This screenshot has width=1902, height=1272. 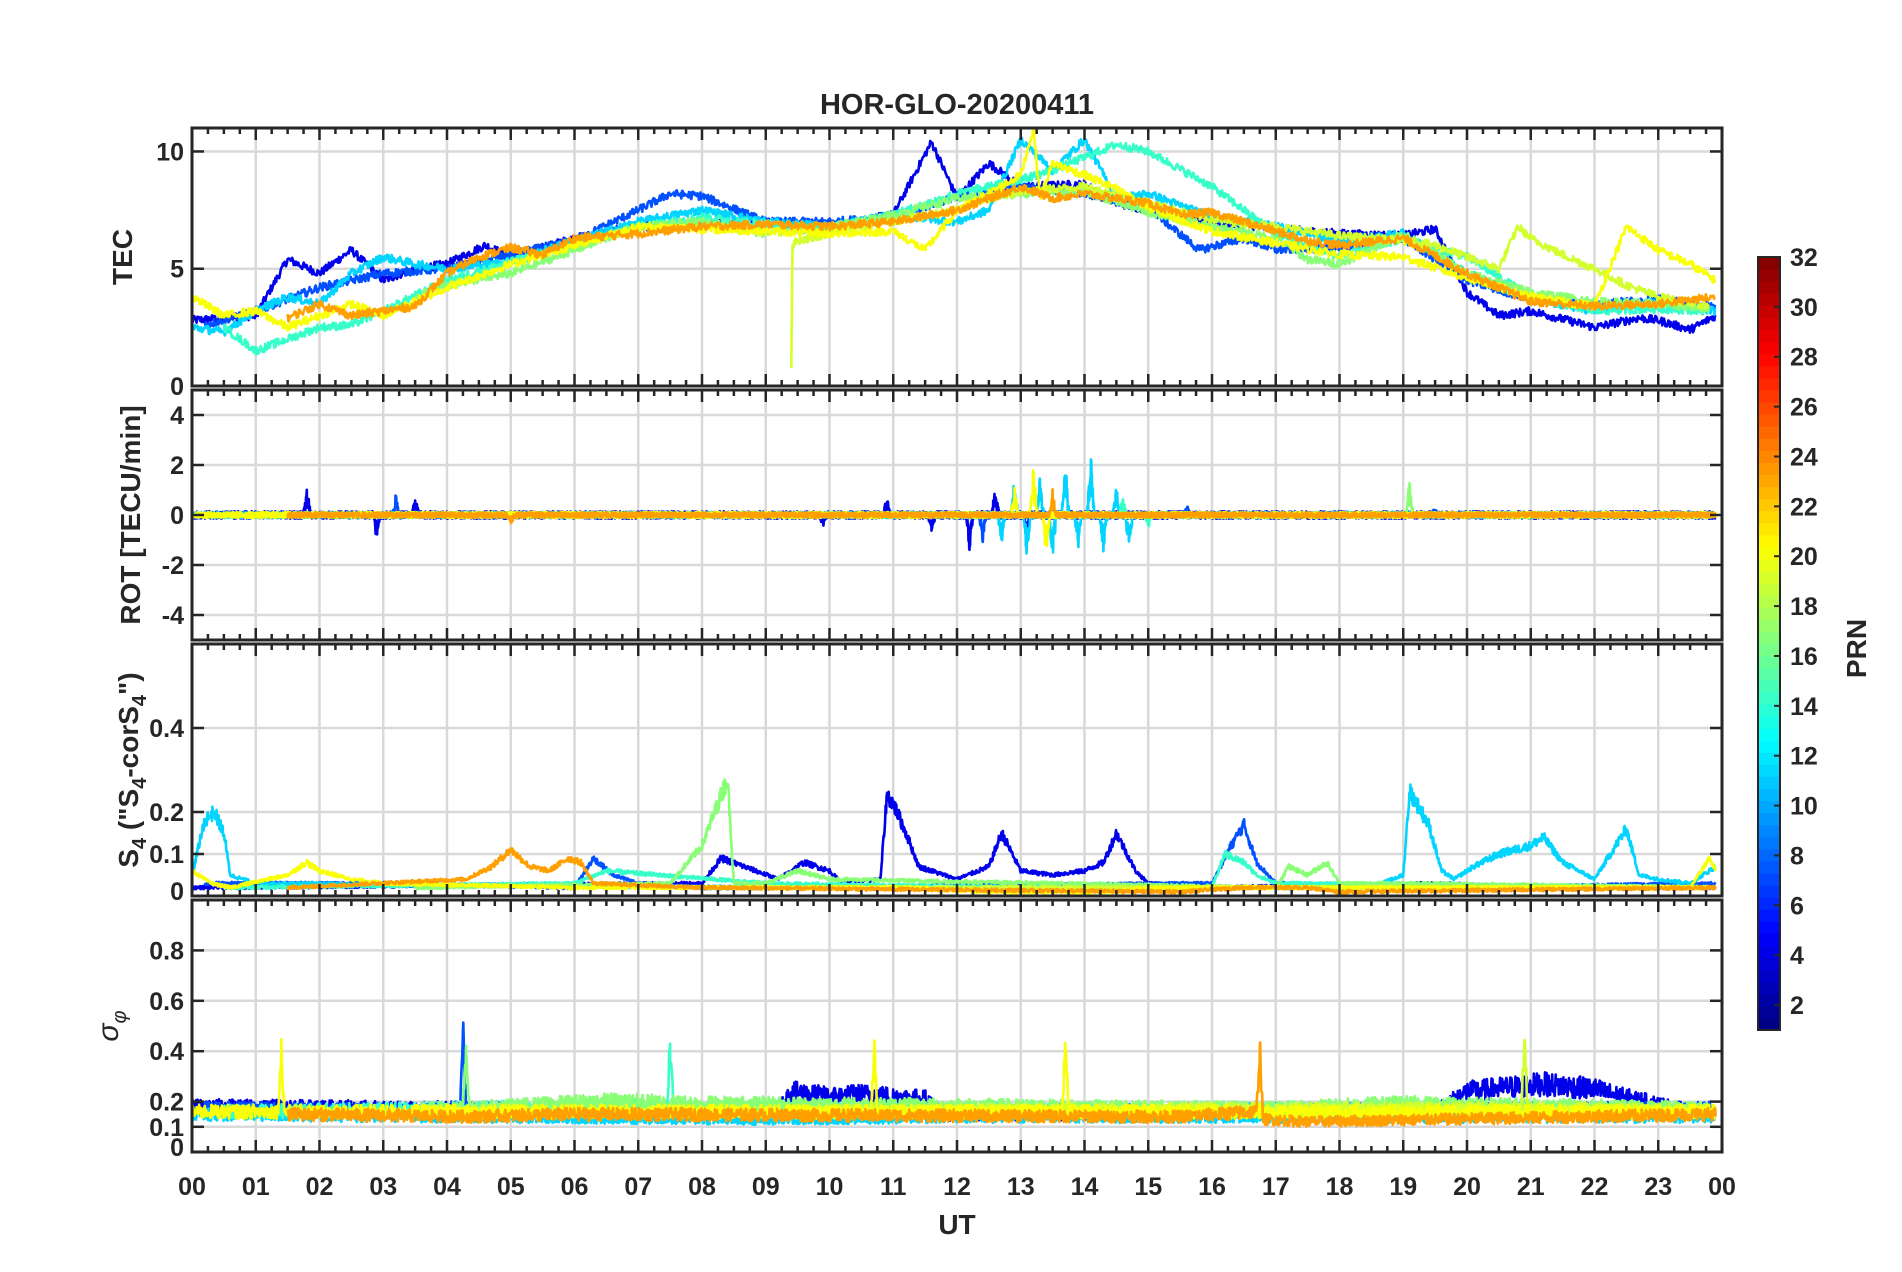 I want to click on y-tick-label: 0.2, so click(x=166, y=1103).